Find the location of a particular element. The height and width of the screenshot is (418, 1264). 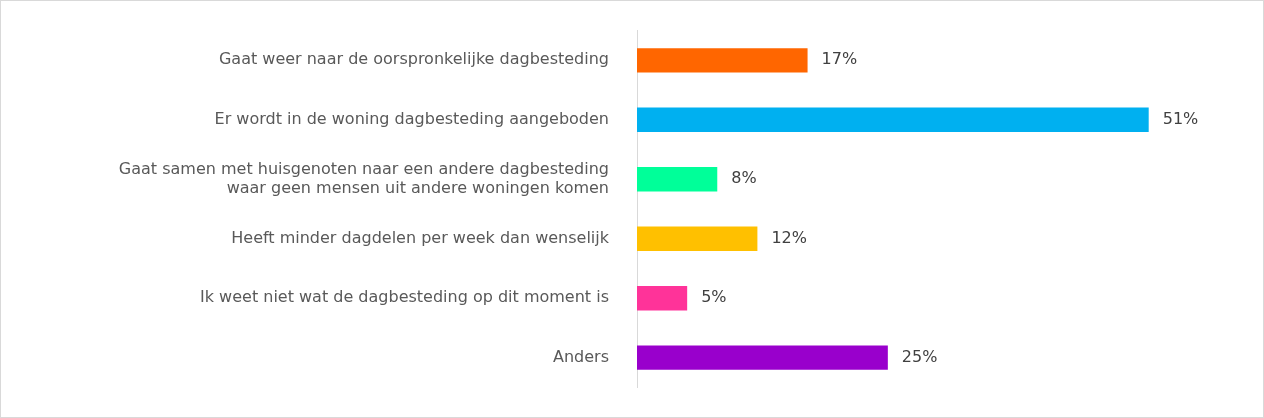

data-label: 5% is located at coordinates (714, 297).